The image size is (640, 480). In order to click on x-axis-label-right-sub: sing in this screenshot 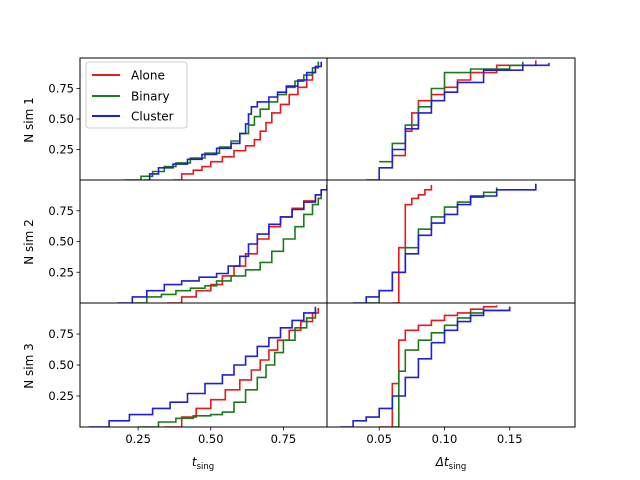, I will do `click(458, 467)`.